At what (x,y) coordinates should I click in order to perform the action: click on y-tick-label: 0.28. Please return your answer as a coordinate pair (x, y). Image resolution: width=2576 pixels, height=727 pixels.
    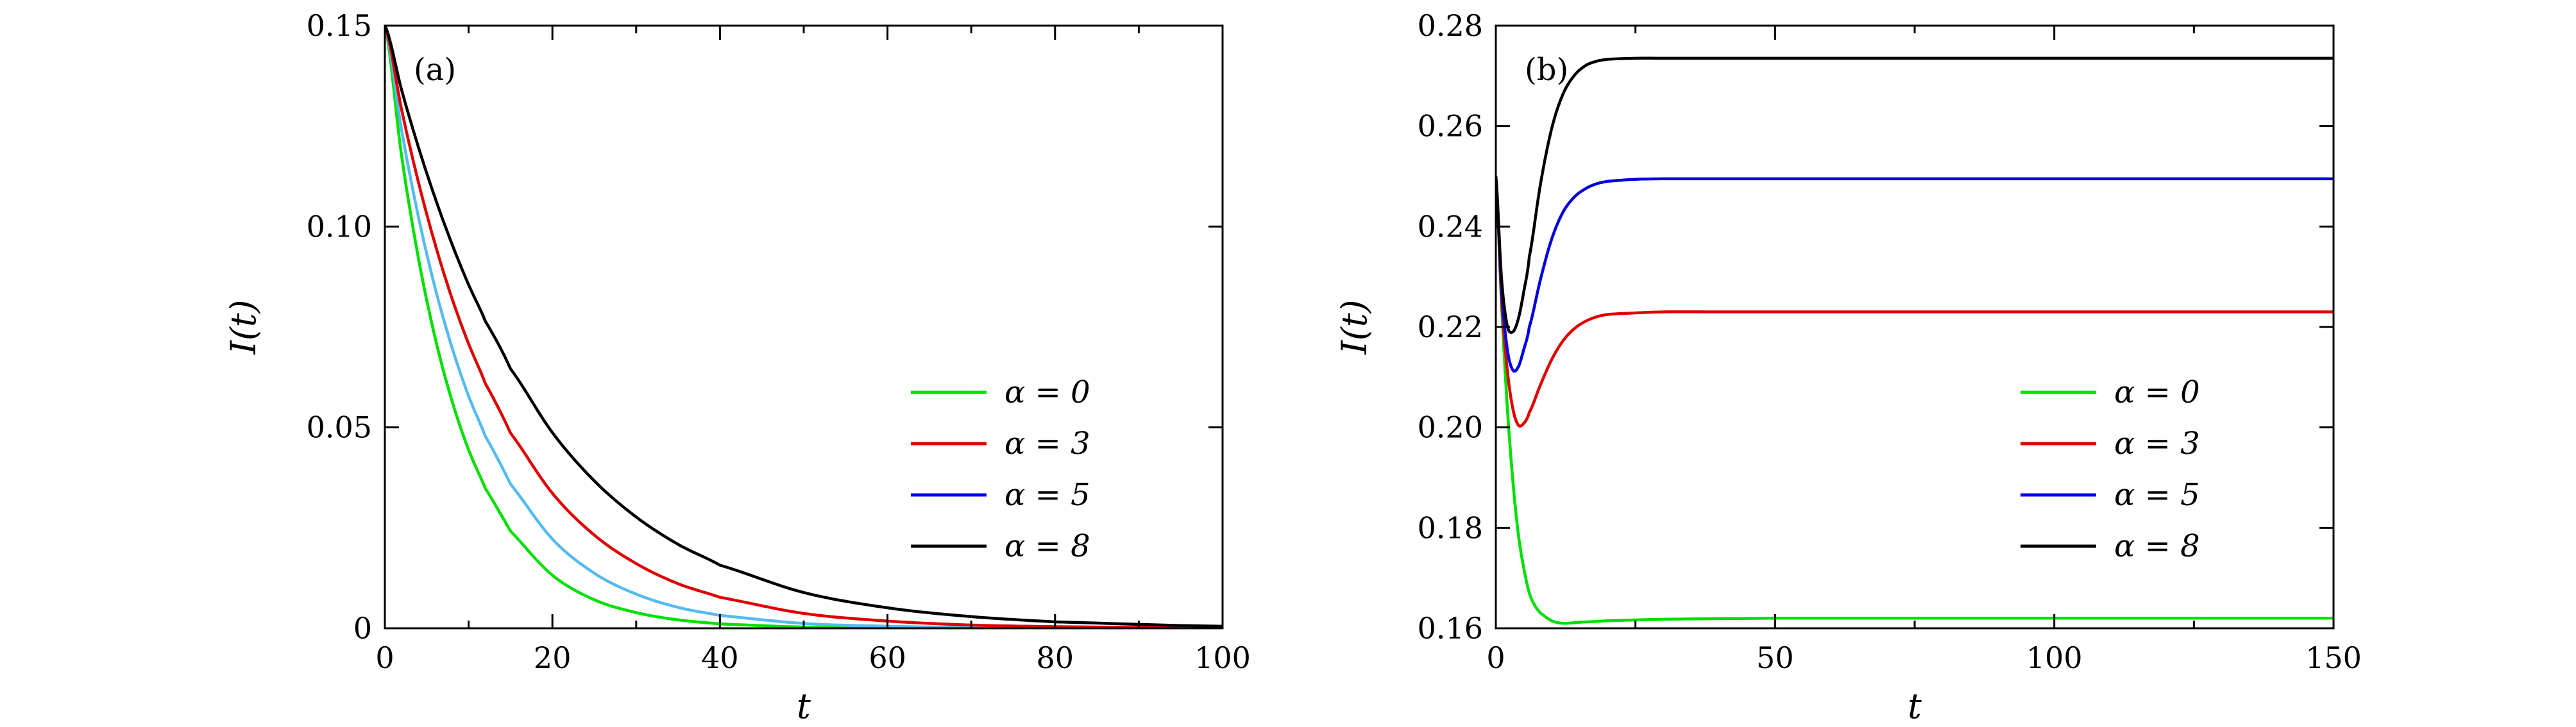
    Looking at the image, I should click on (1450, 25).